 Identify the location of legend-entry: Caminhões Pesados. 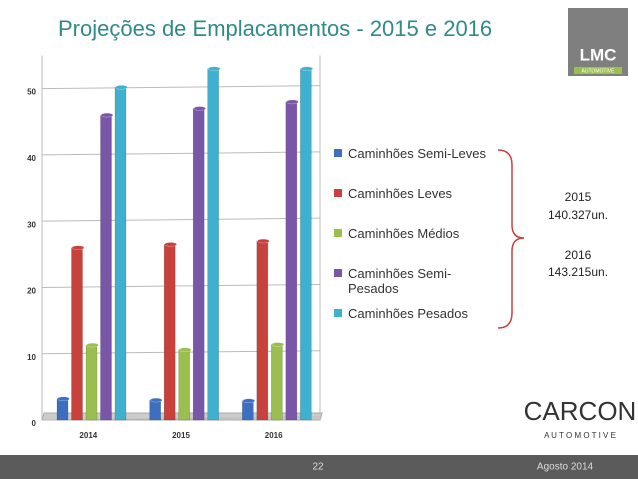
(411, 313).